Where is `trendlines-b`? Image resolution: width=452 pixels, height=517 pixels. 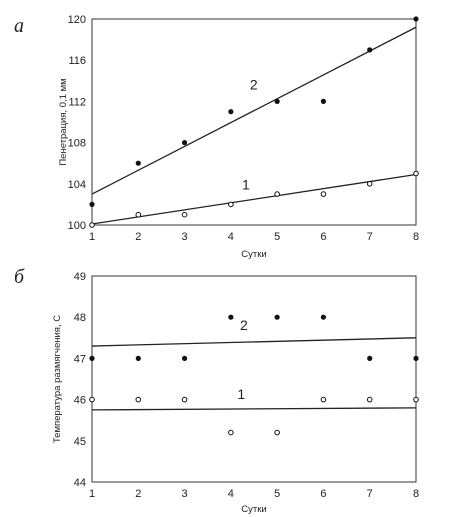 trendlines-b is located at coordinates (254, 374).